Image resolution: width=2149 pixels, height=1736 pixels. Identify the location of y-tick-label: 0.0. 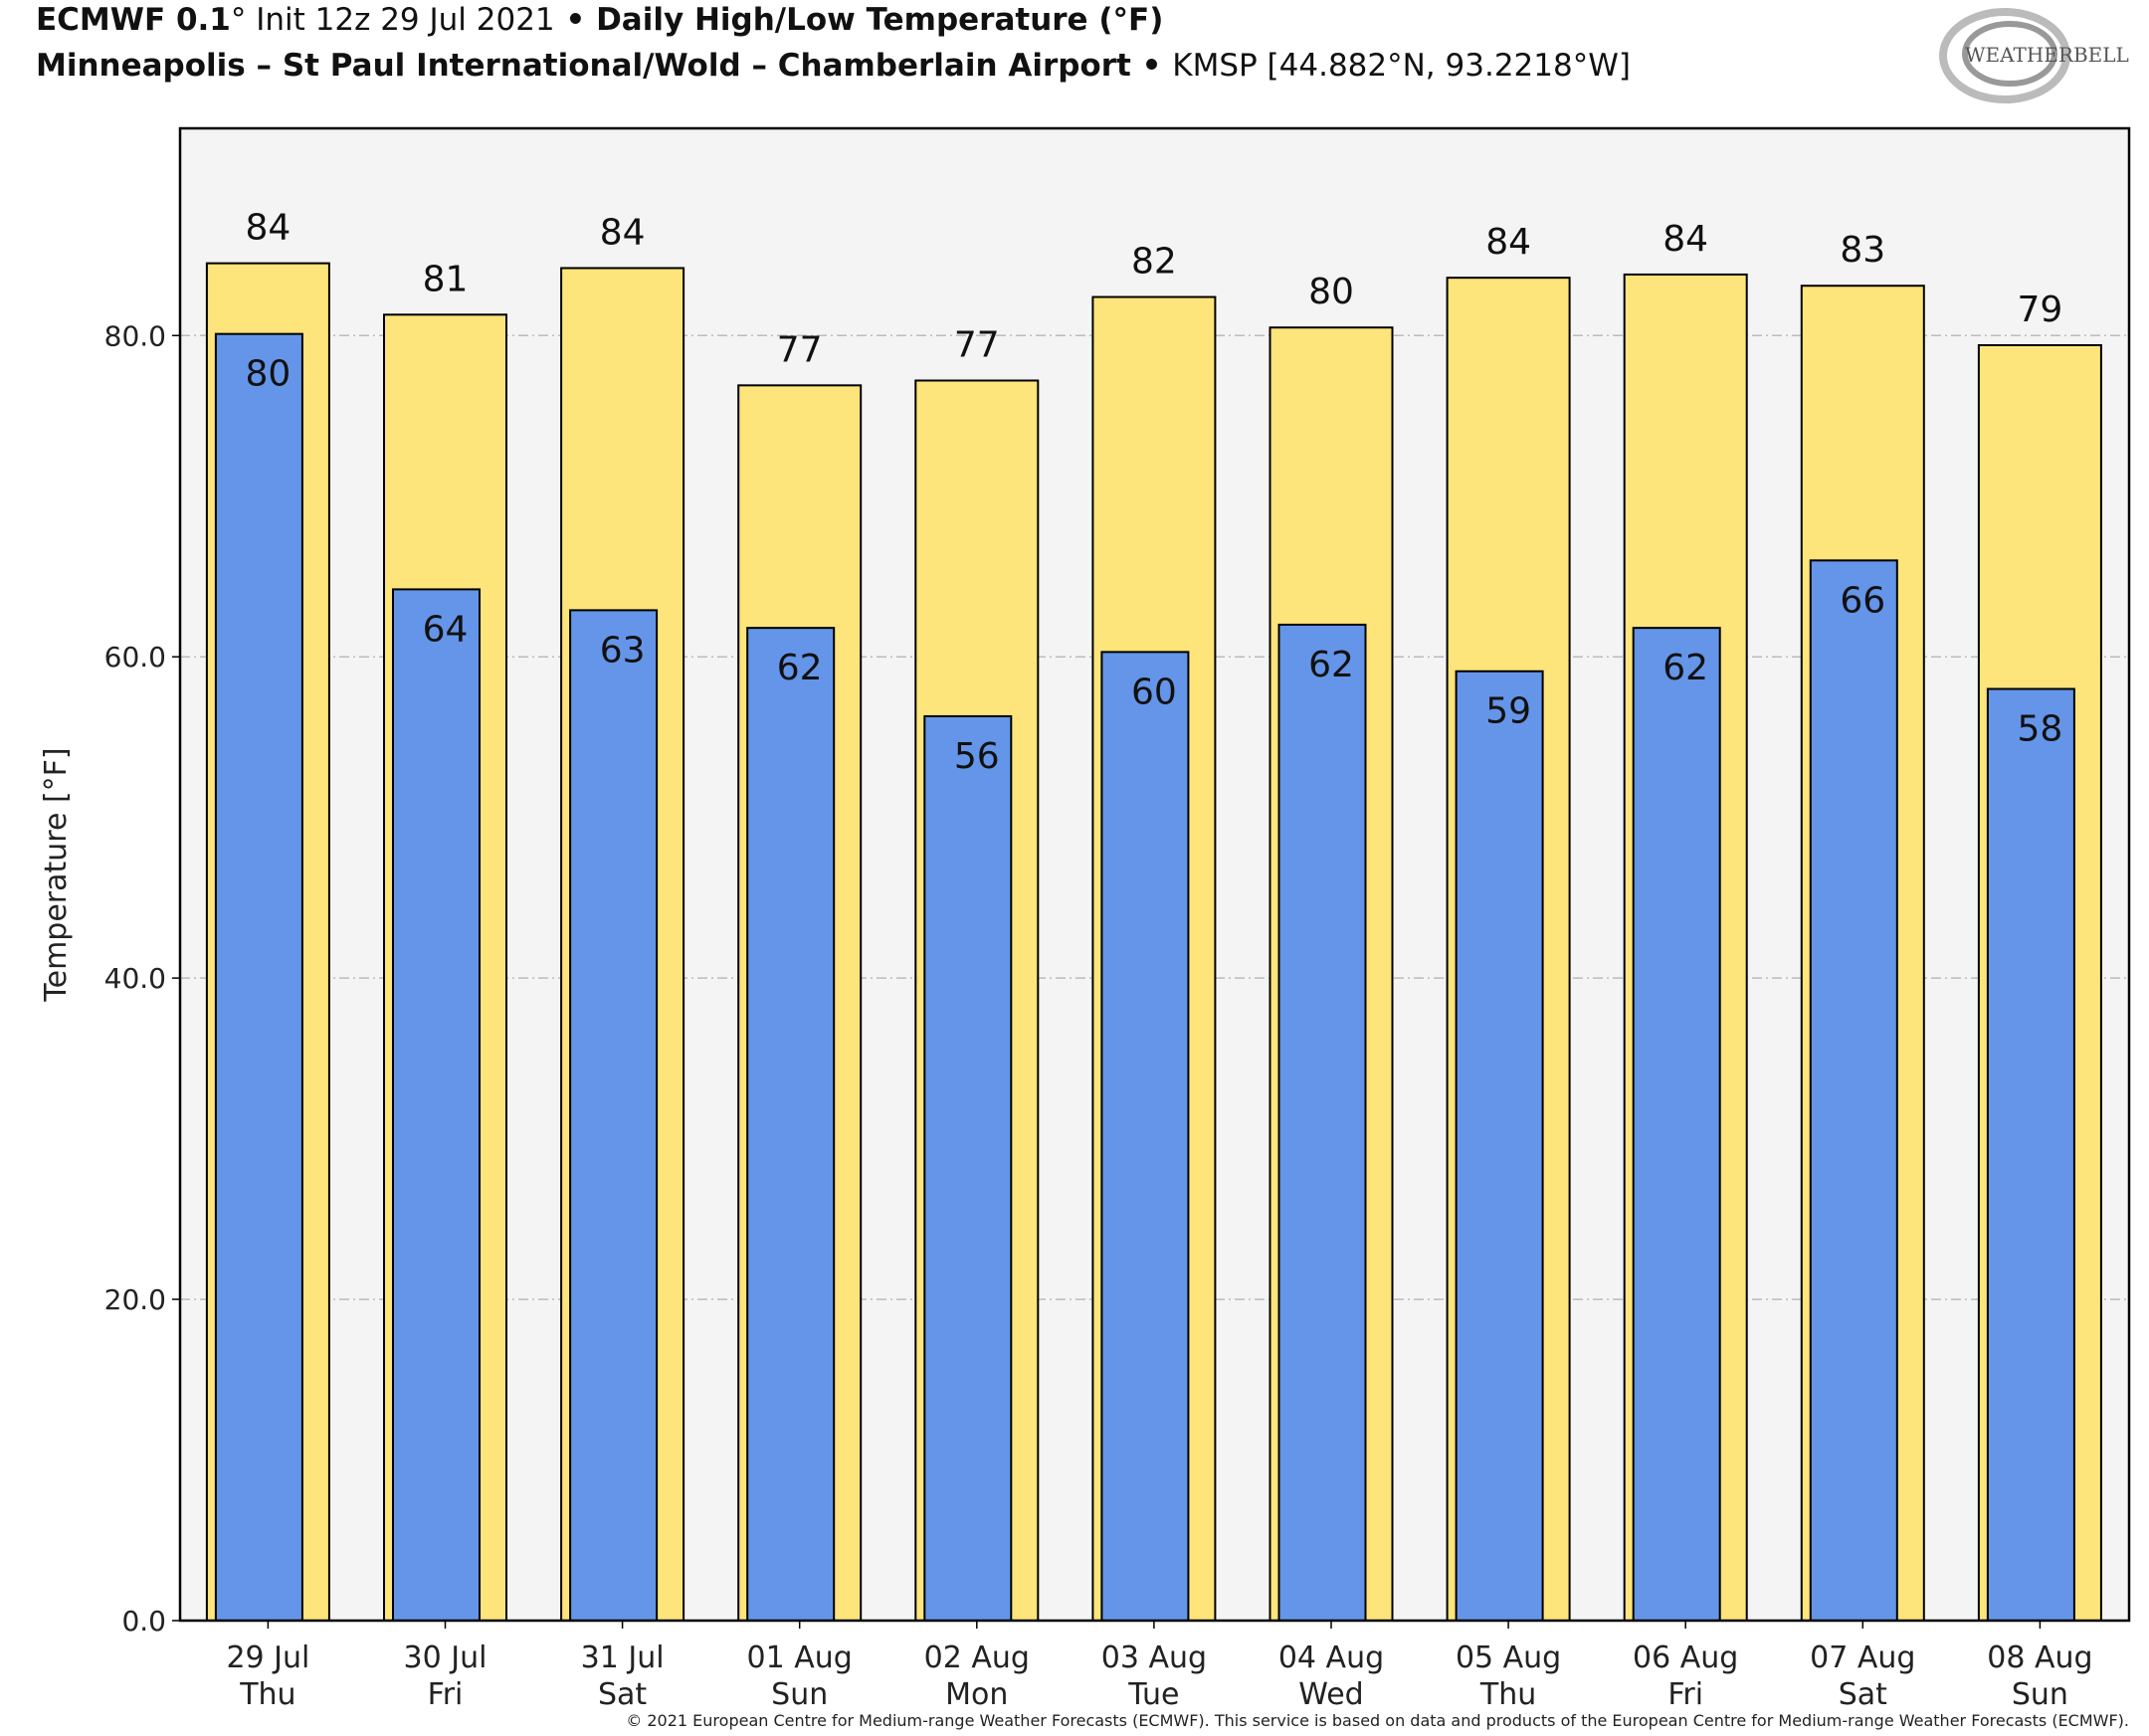
(144, 1621).